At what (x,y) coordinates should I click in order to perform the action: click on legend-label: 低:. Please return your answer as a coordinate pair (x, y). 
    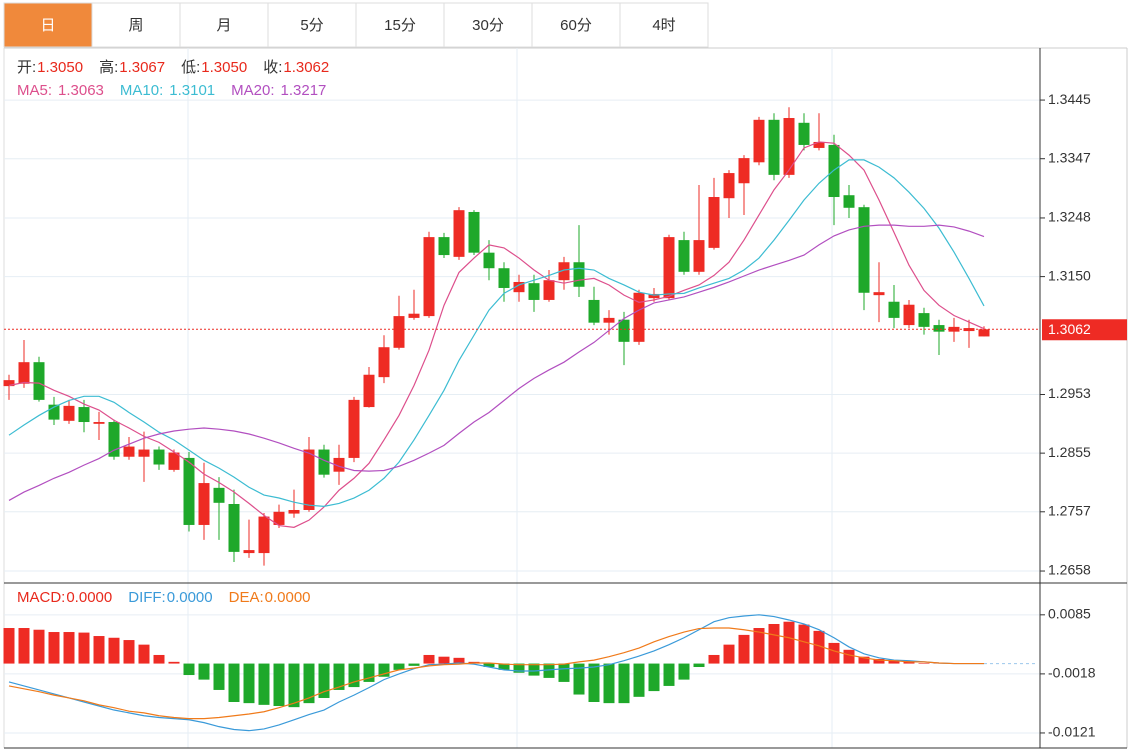
    Looking at the image, I should click on (190, 67).